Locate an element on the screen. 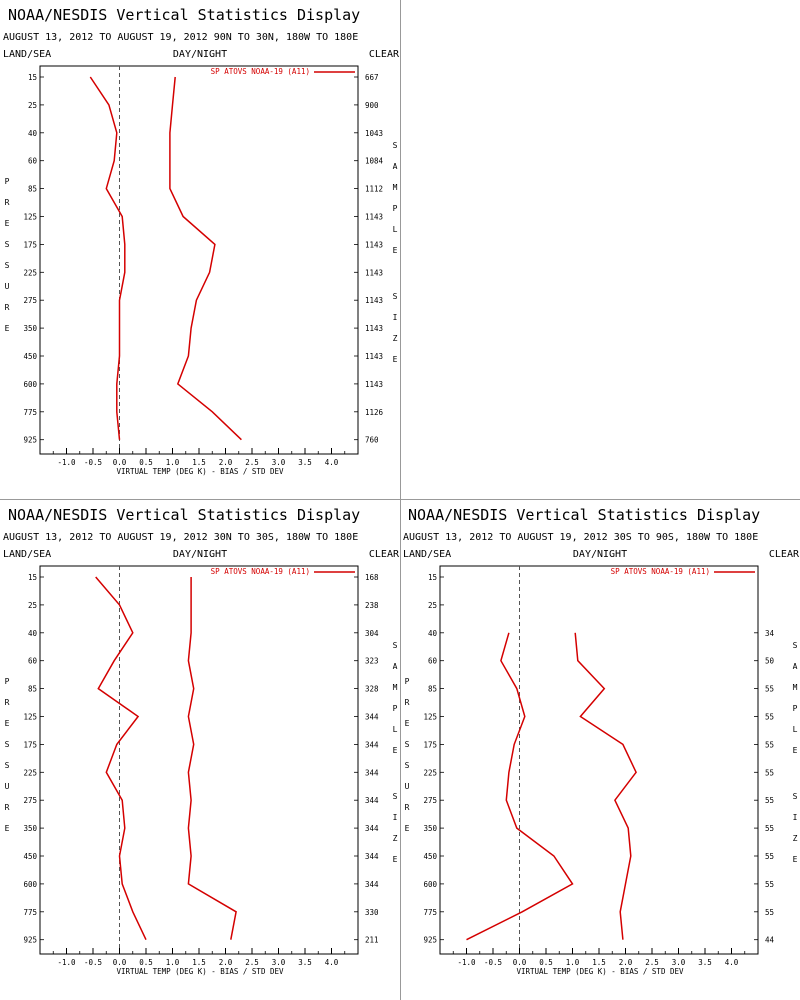 The height and width of the screenshot is (1000, 800). x-tick-label: 3.5 is located at coordinates (305, 962).